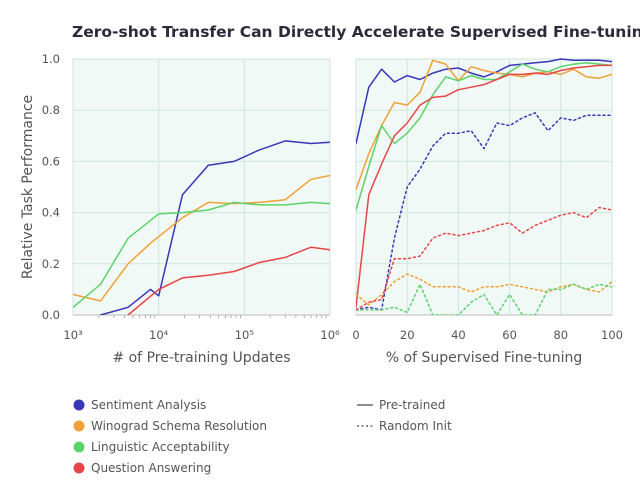 The image size is (640, 501). Describe the element at coordinates (412, 405) in the screenshot. I see `legend-label-pretrained: Pre-trained` at that location.